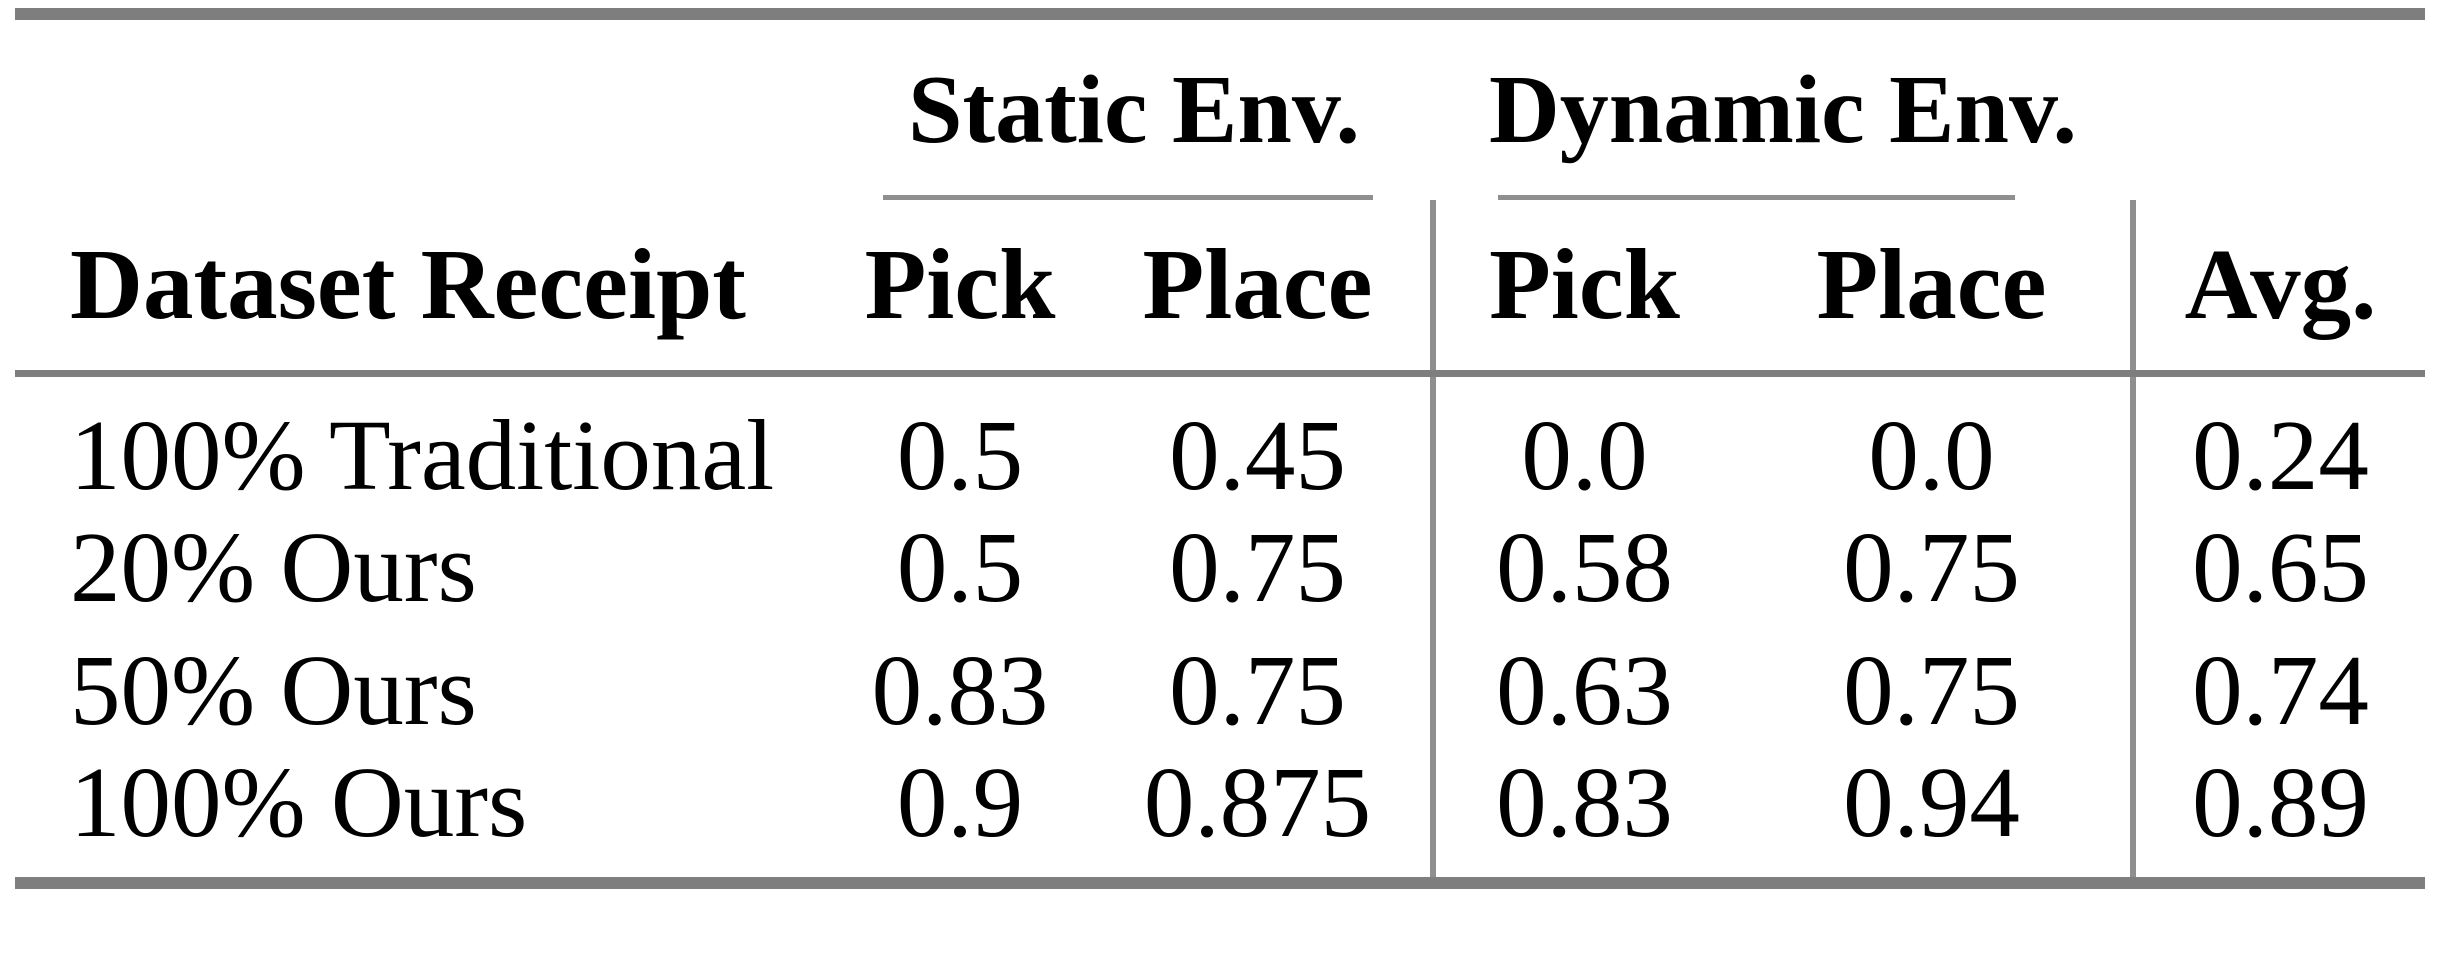  What do you see at coordinates (960, 801) in the screenshot?
I see `cell-static-pick: 0.9` at bounding box center [960, 801].